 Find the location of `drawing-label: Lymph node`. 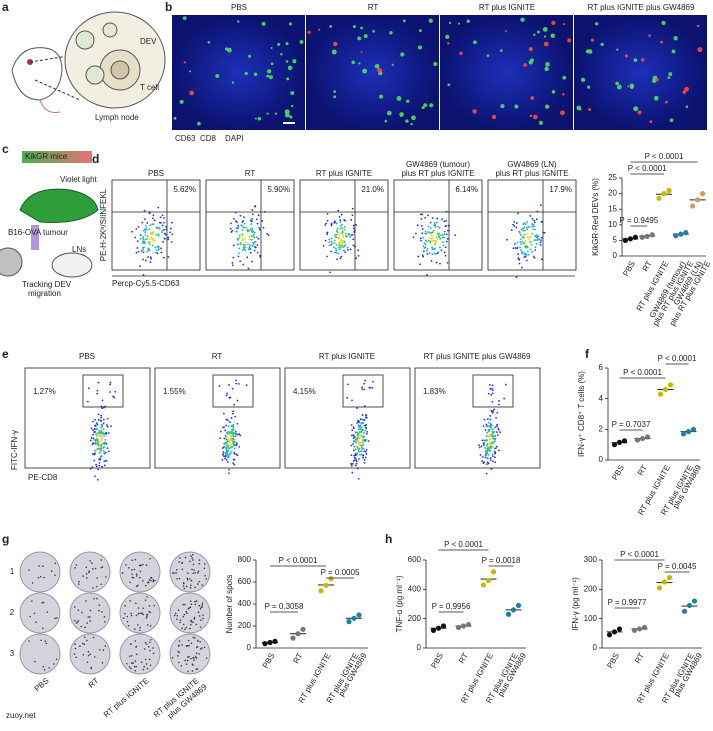

drawing-label: Lymph node is located at coordinates (117, 117).